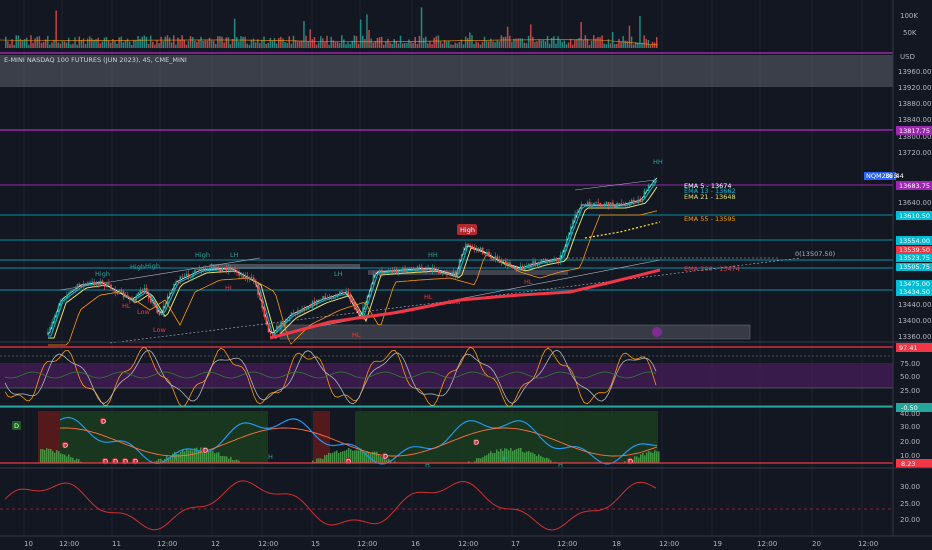 The height and width of the screenshot is (550, 932). What do you see at coordinates (910, 442) in the screenshot?
I see `osc-axis-label: 20.00` at bounding box center [910, 442].